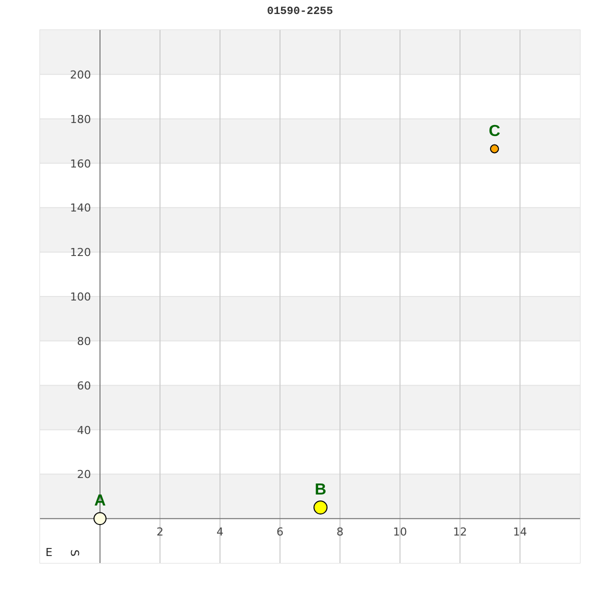 This screenshot has width=600, height=600. Describe the element at coordinates (494, 131) in the screenshot. I see `annotation: C` at that location.